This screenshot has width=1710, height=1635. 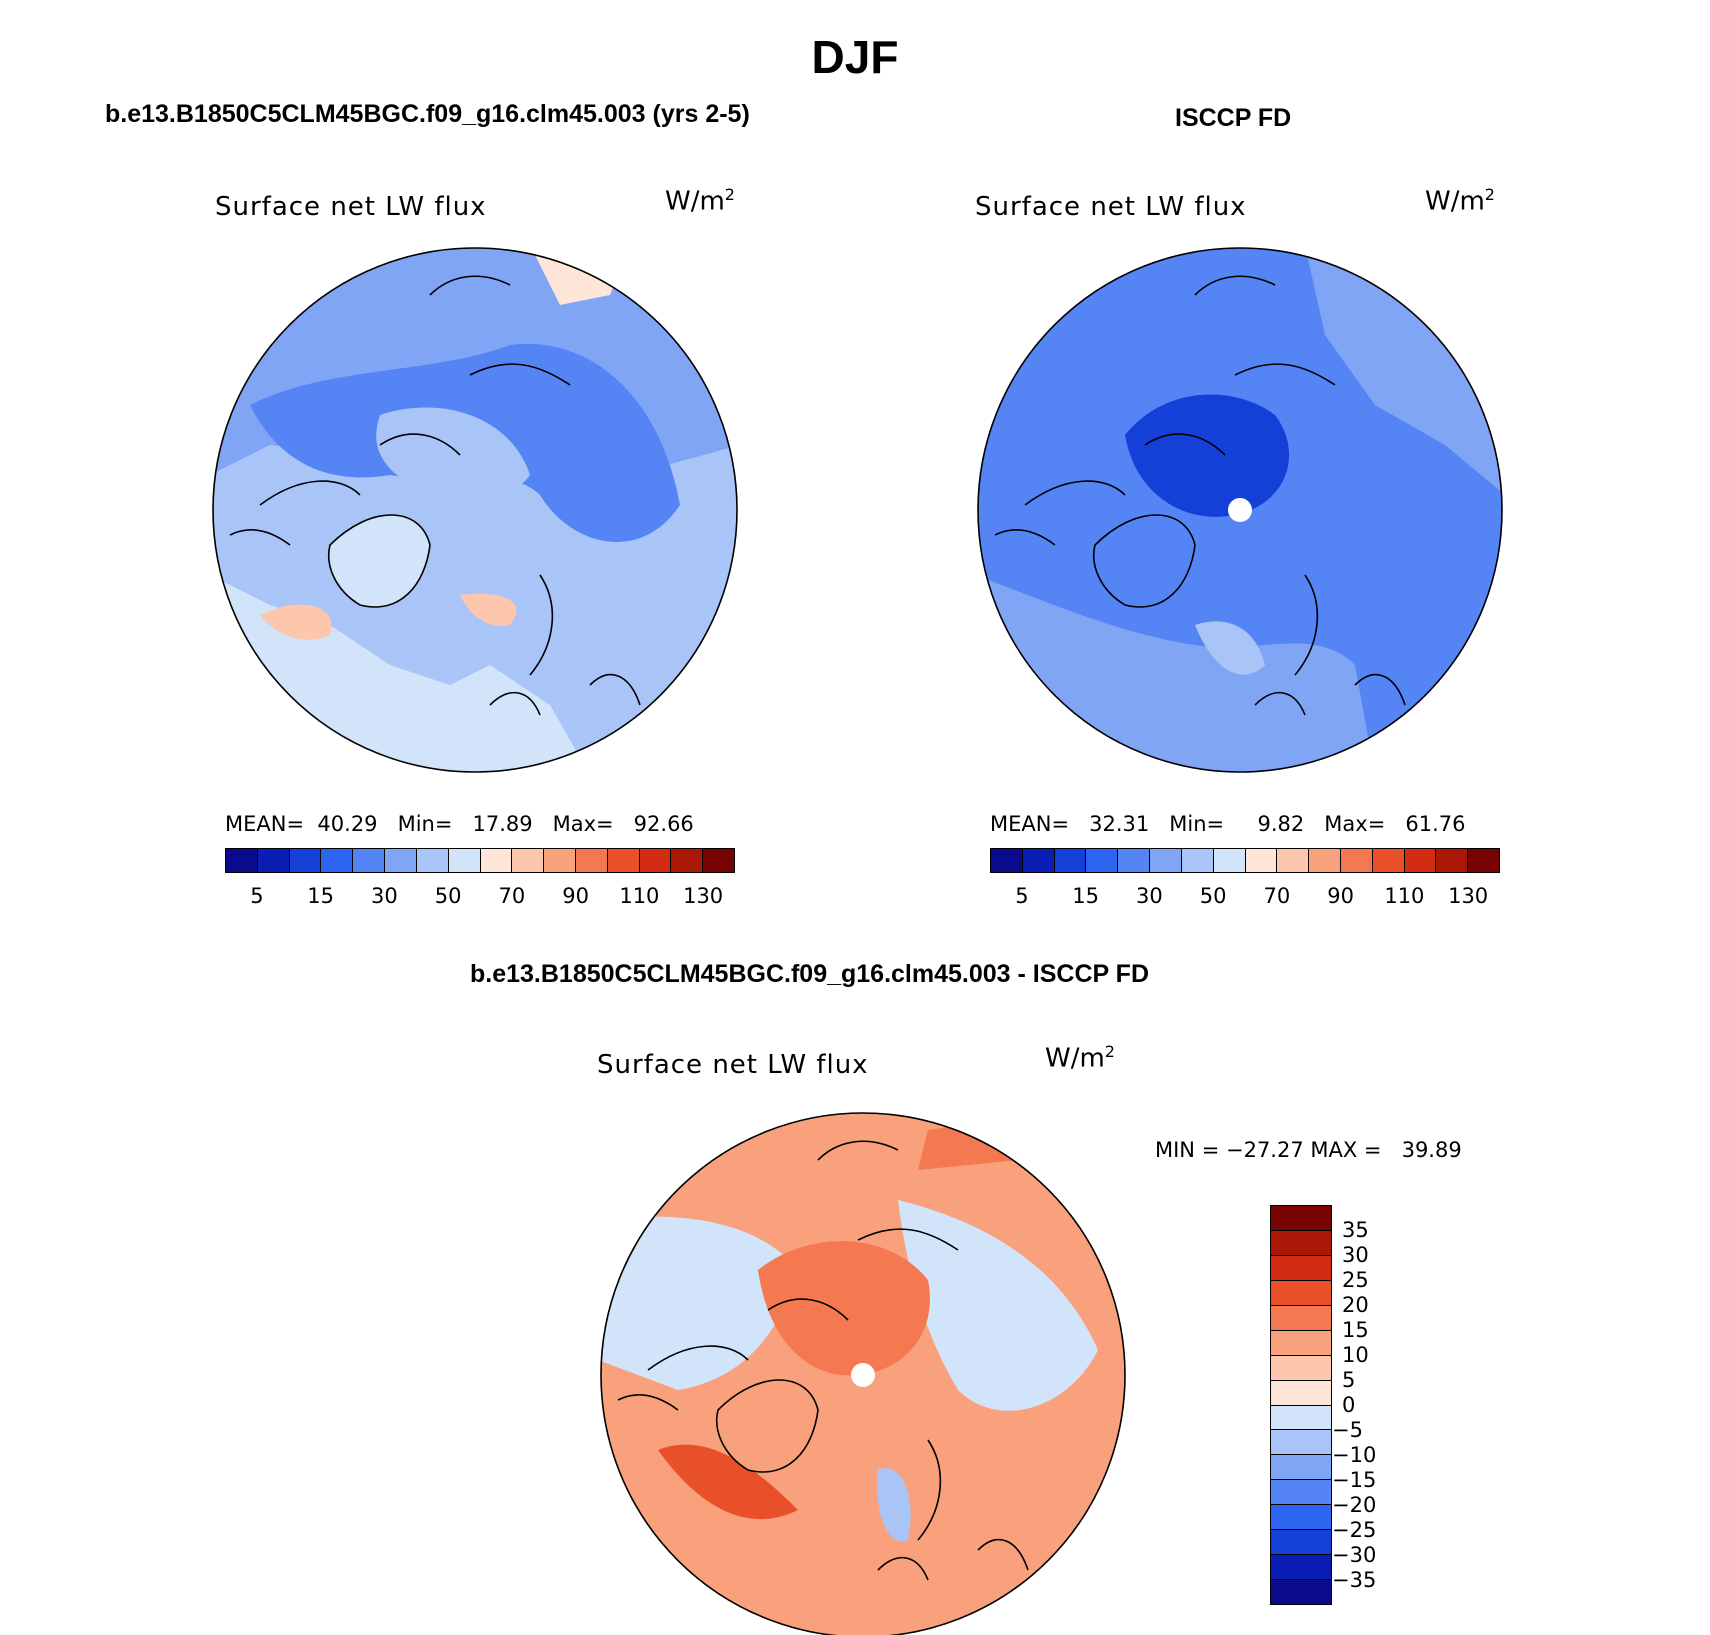 What do you see at coordinates (1354, 1530) in the screenshot?
I see `colorbar-tick-label: −25` at bounding box center [1354, 1530].